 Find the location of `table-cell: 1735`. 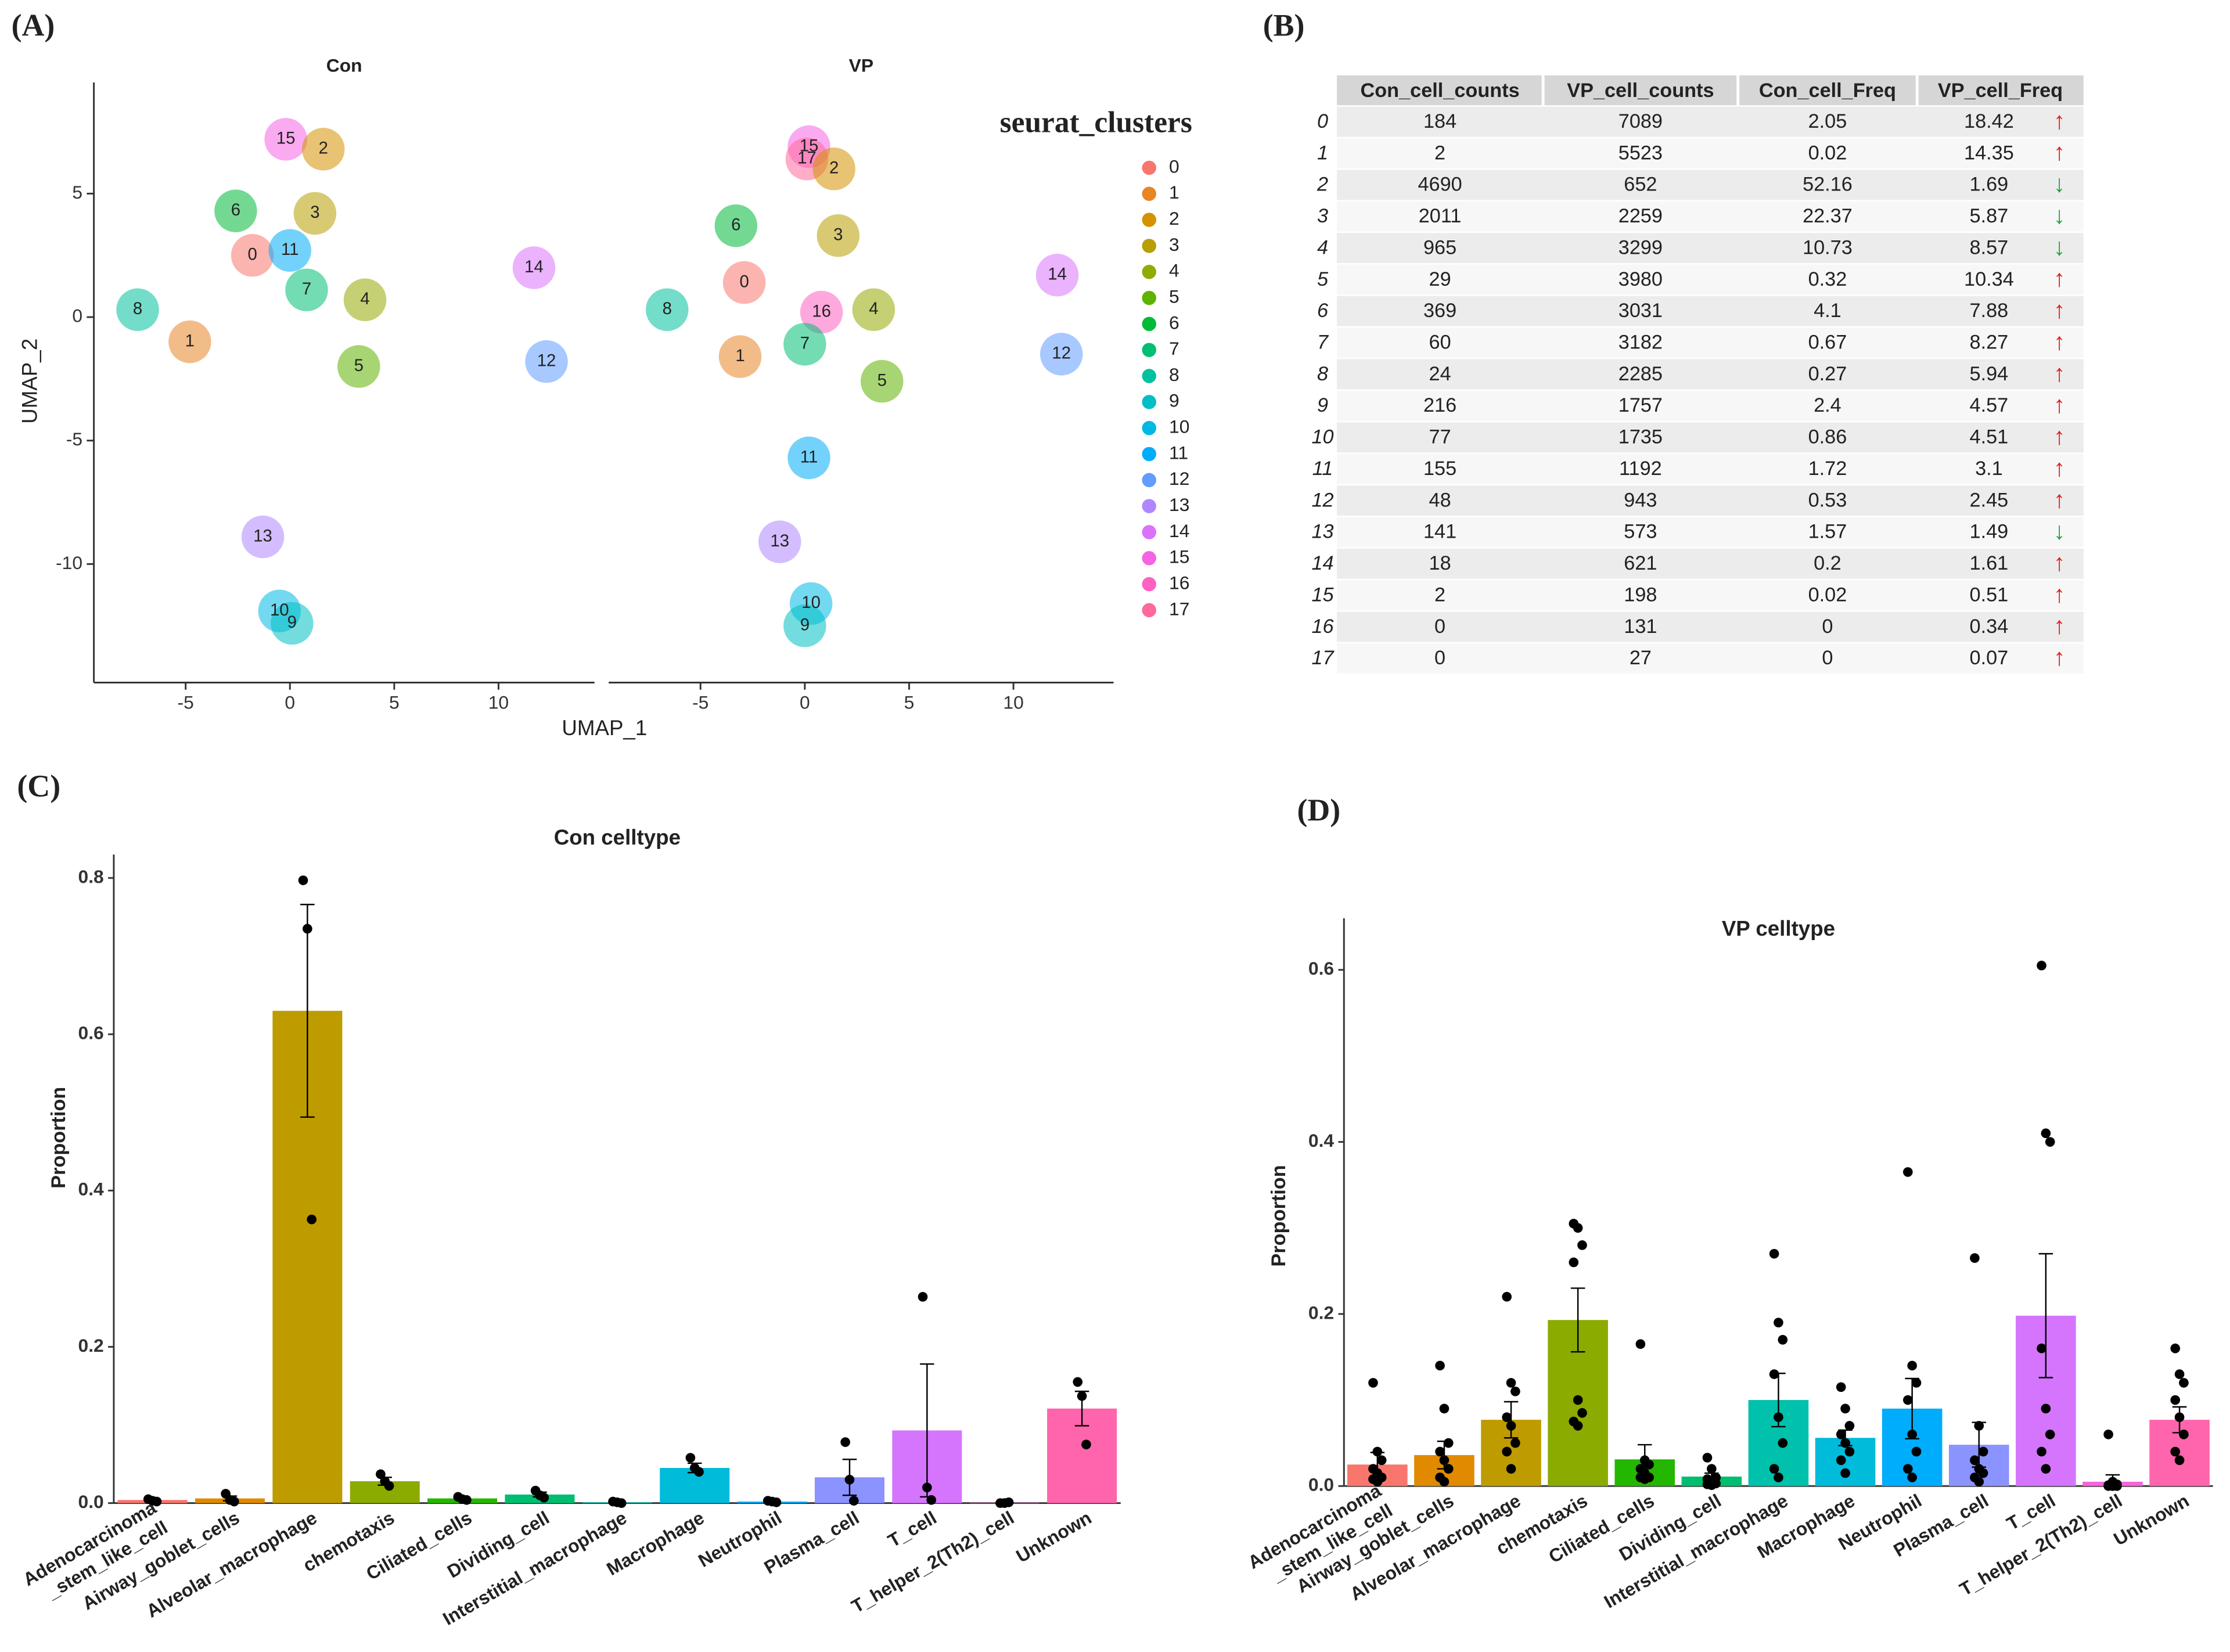

table-cell: 1735 is located at coordinates (1640, 437).